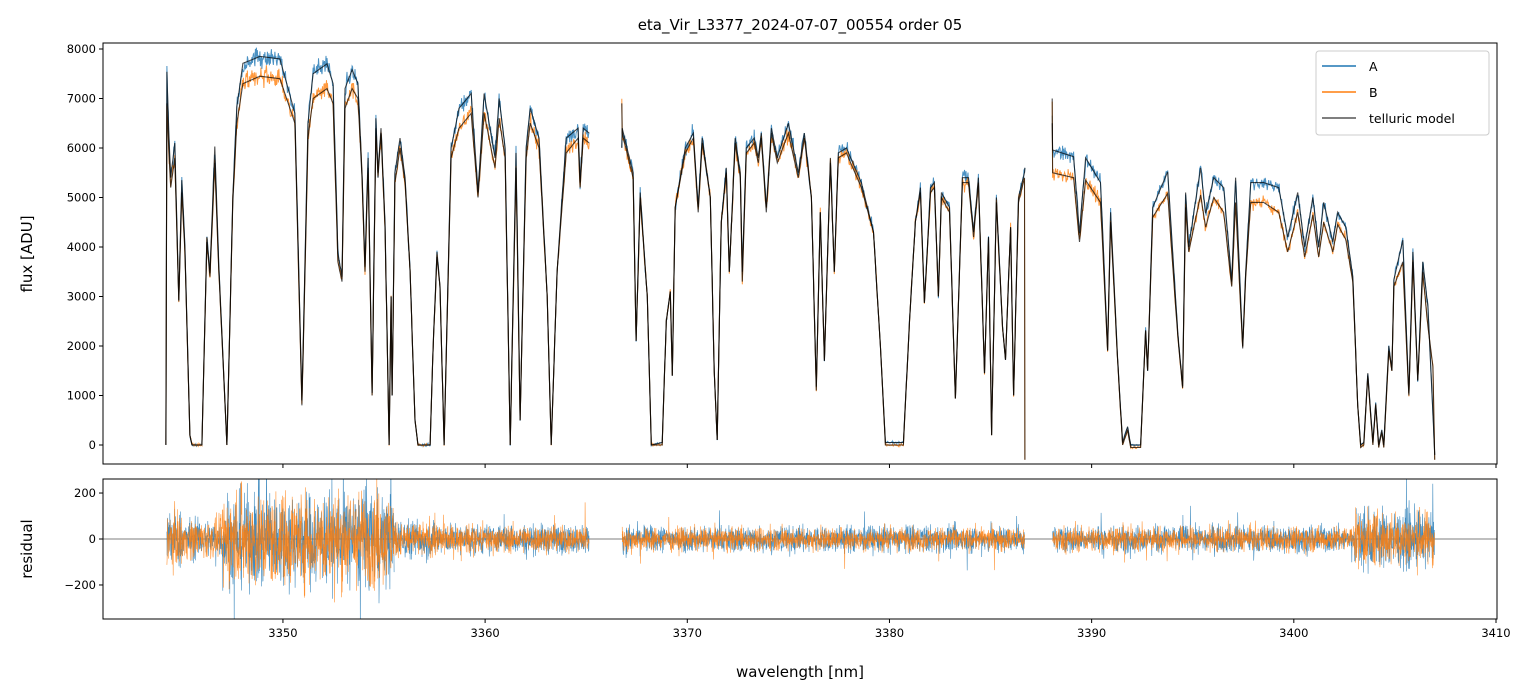 The width and height of the screenshot is (1531, 696). What do you see at coordinates (81, 395) in the screenshot?
I see `flux-y-tick-label: 1000` at bounding box center [81, 395].